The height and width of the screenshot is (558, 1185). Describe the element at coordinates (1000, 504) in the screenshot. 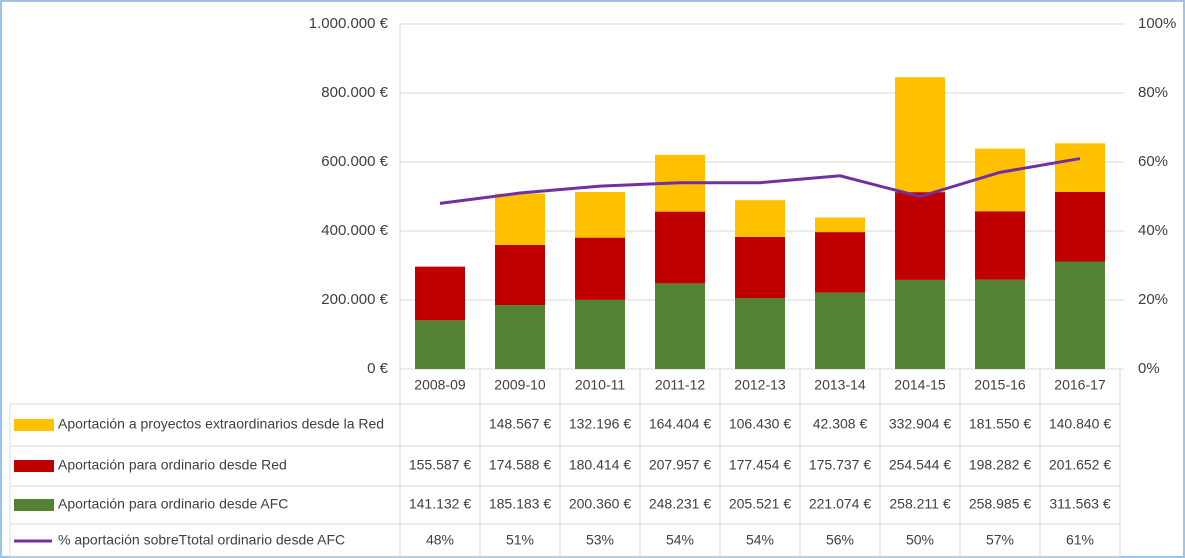

I see `table-cell: 258.985 €` at that location.